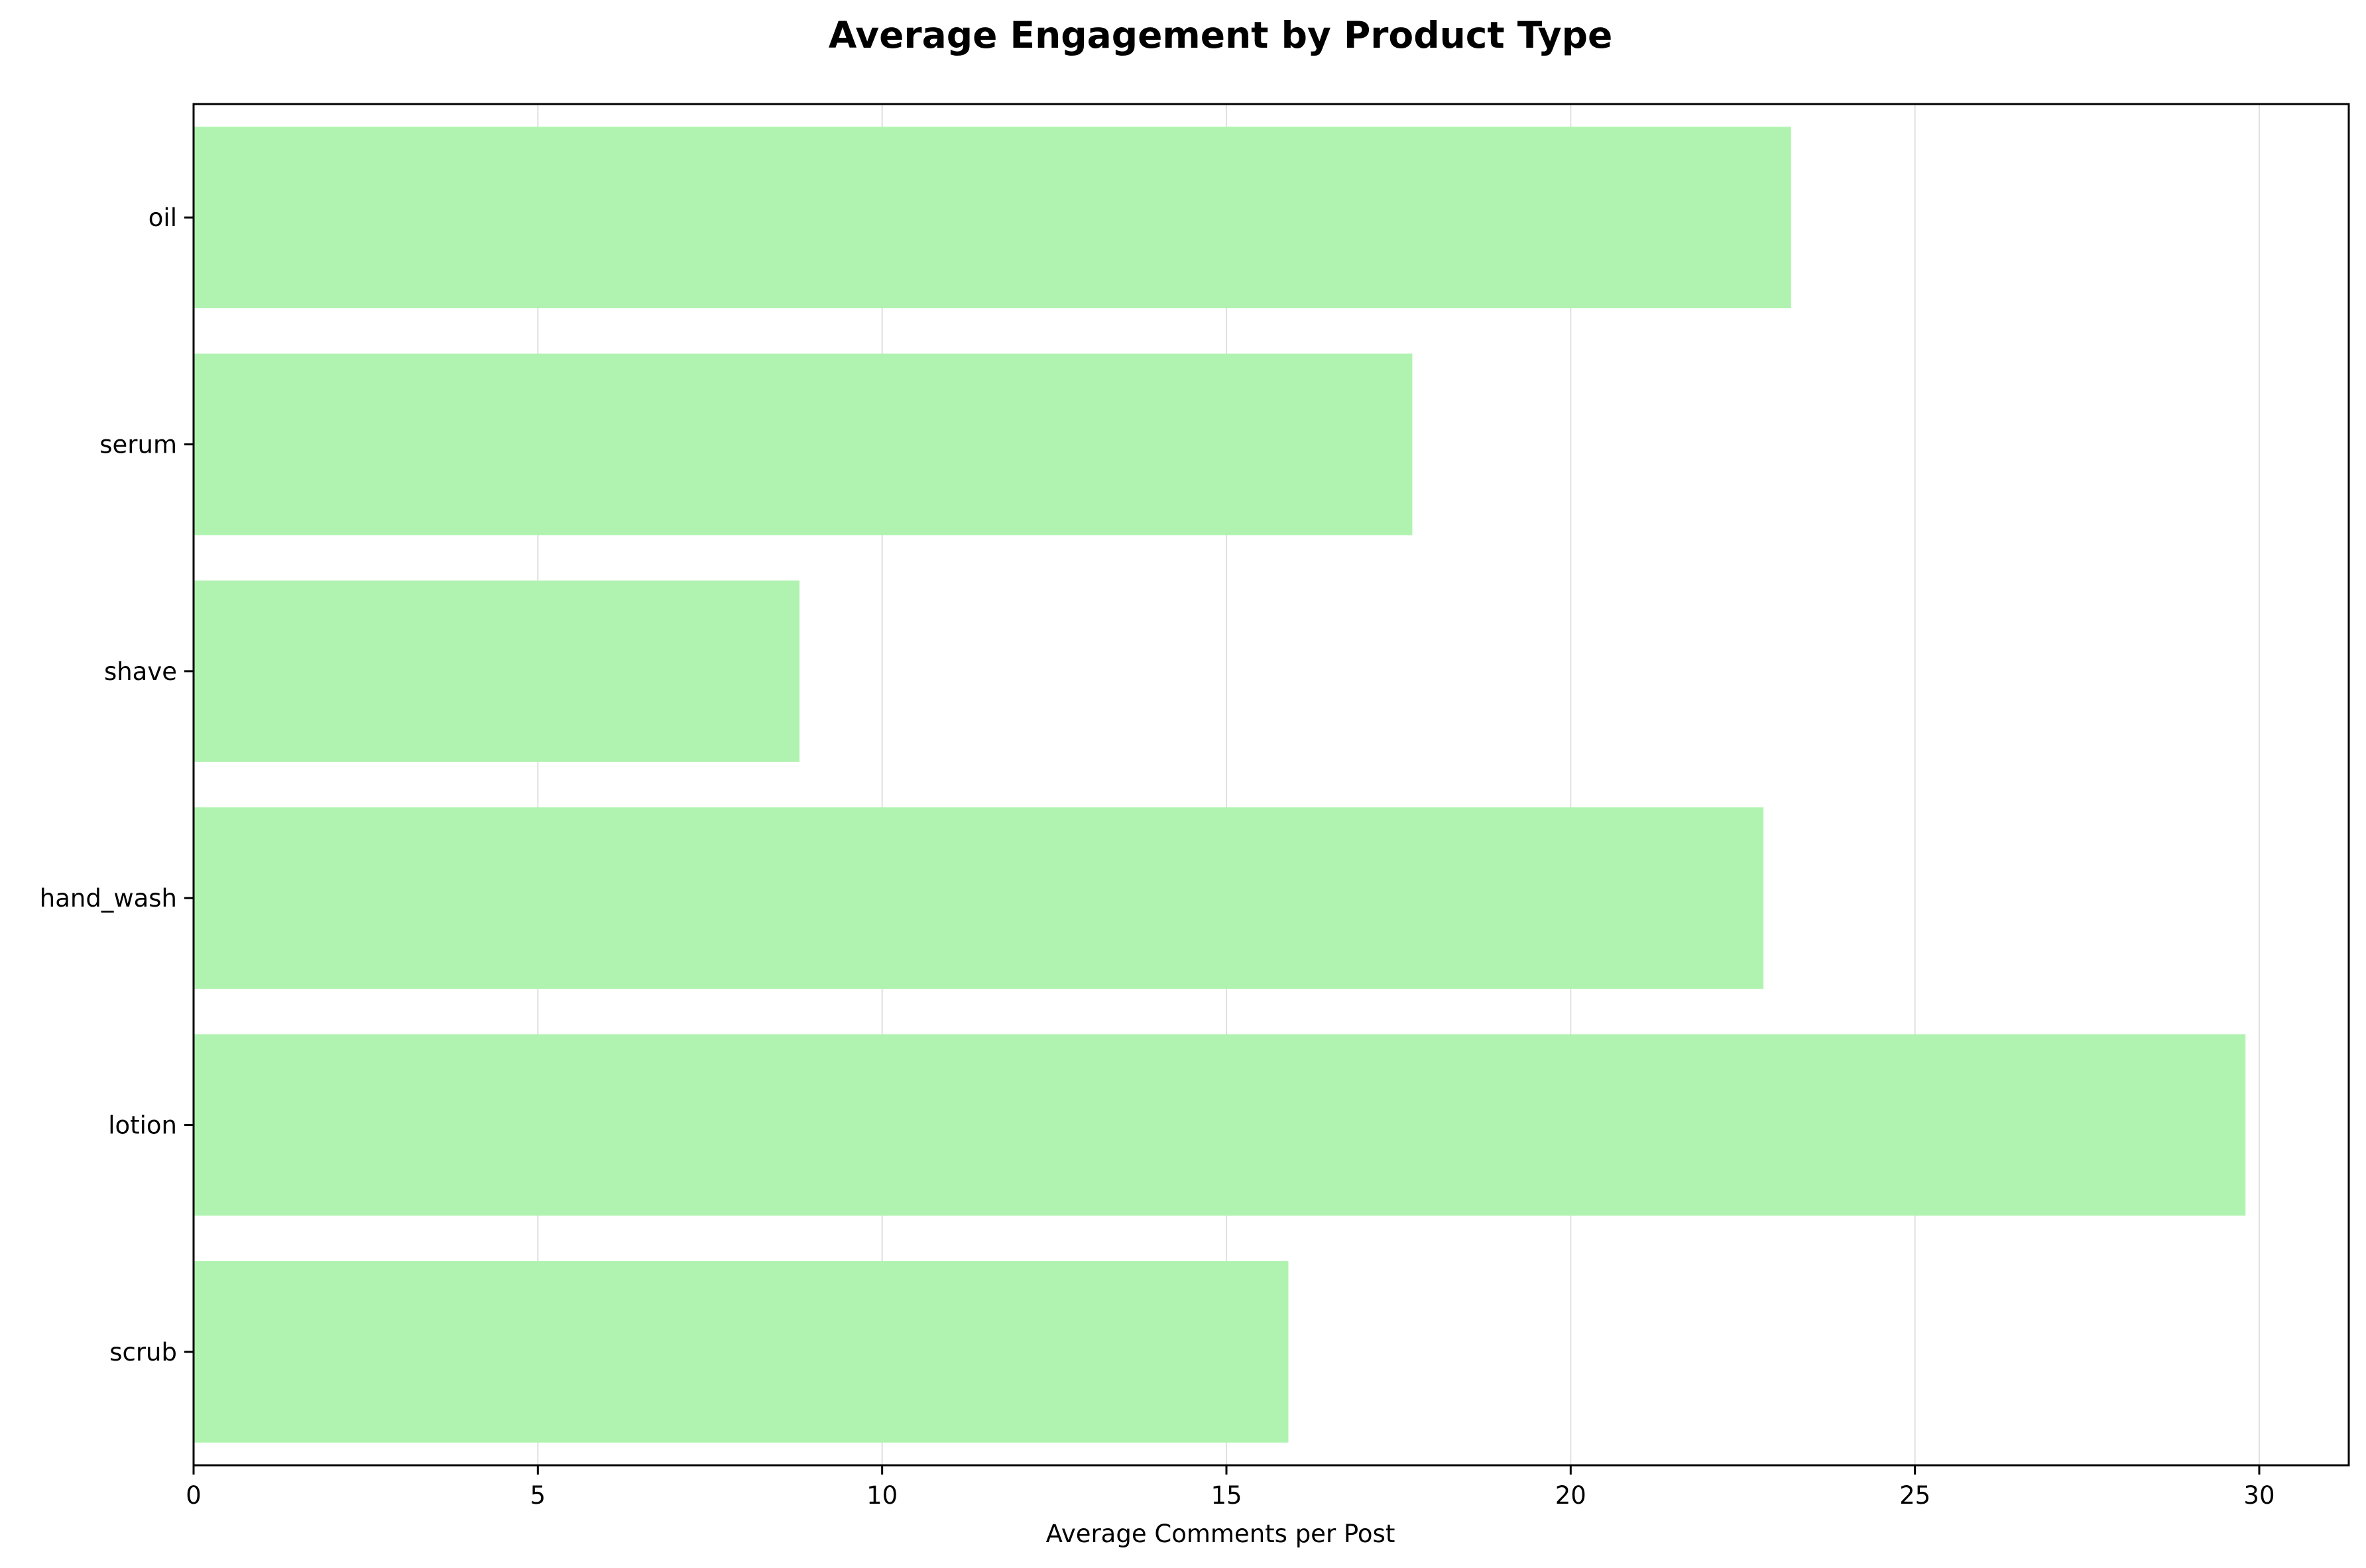  Describe the element at coordinates (1221, 1534) in the screenshot. I see `x-axis-label: Average Comments per Post` at that location.